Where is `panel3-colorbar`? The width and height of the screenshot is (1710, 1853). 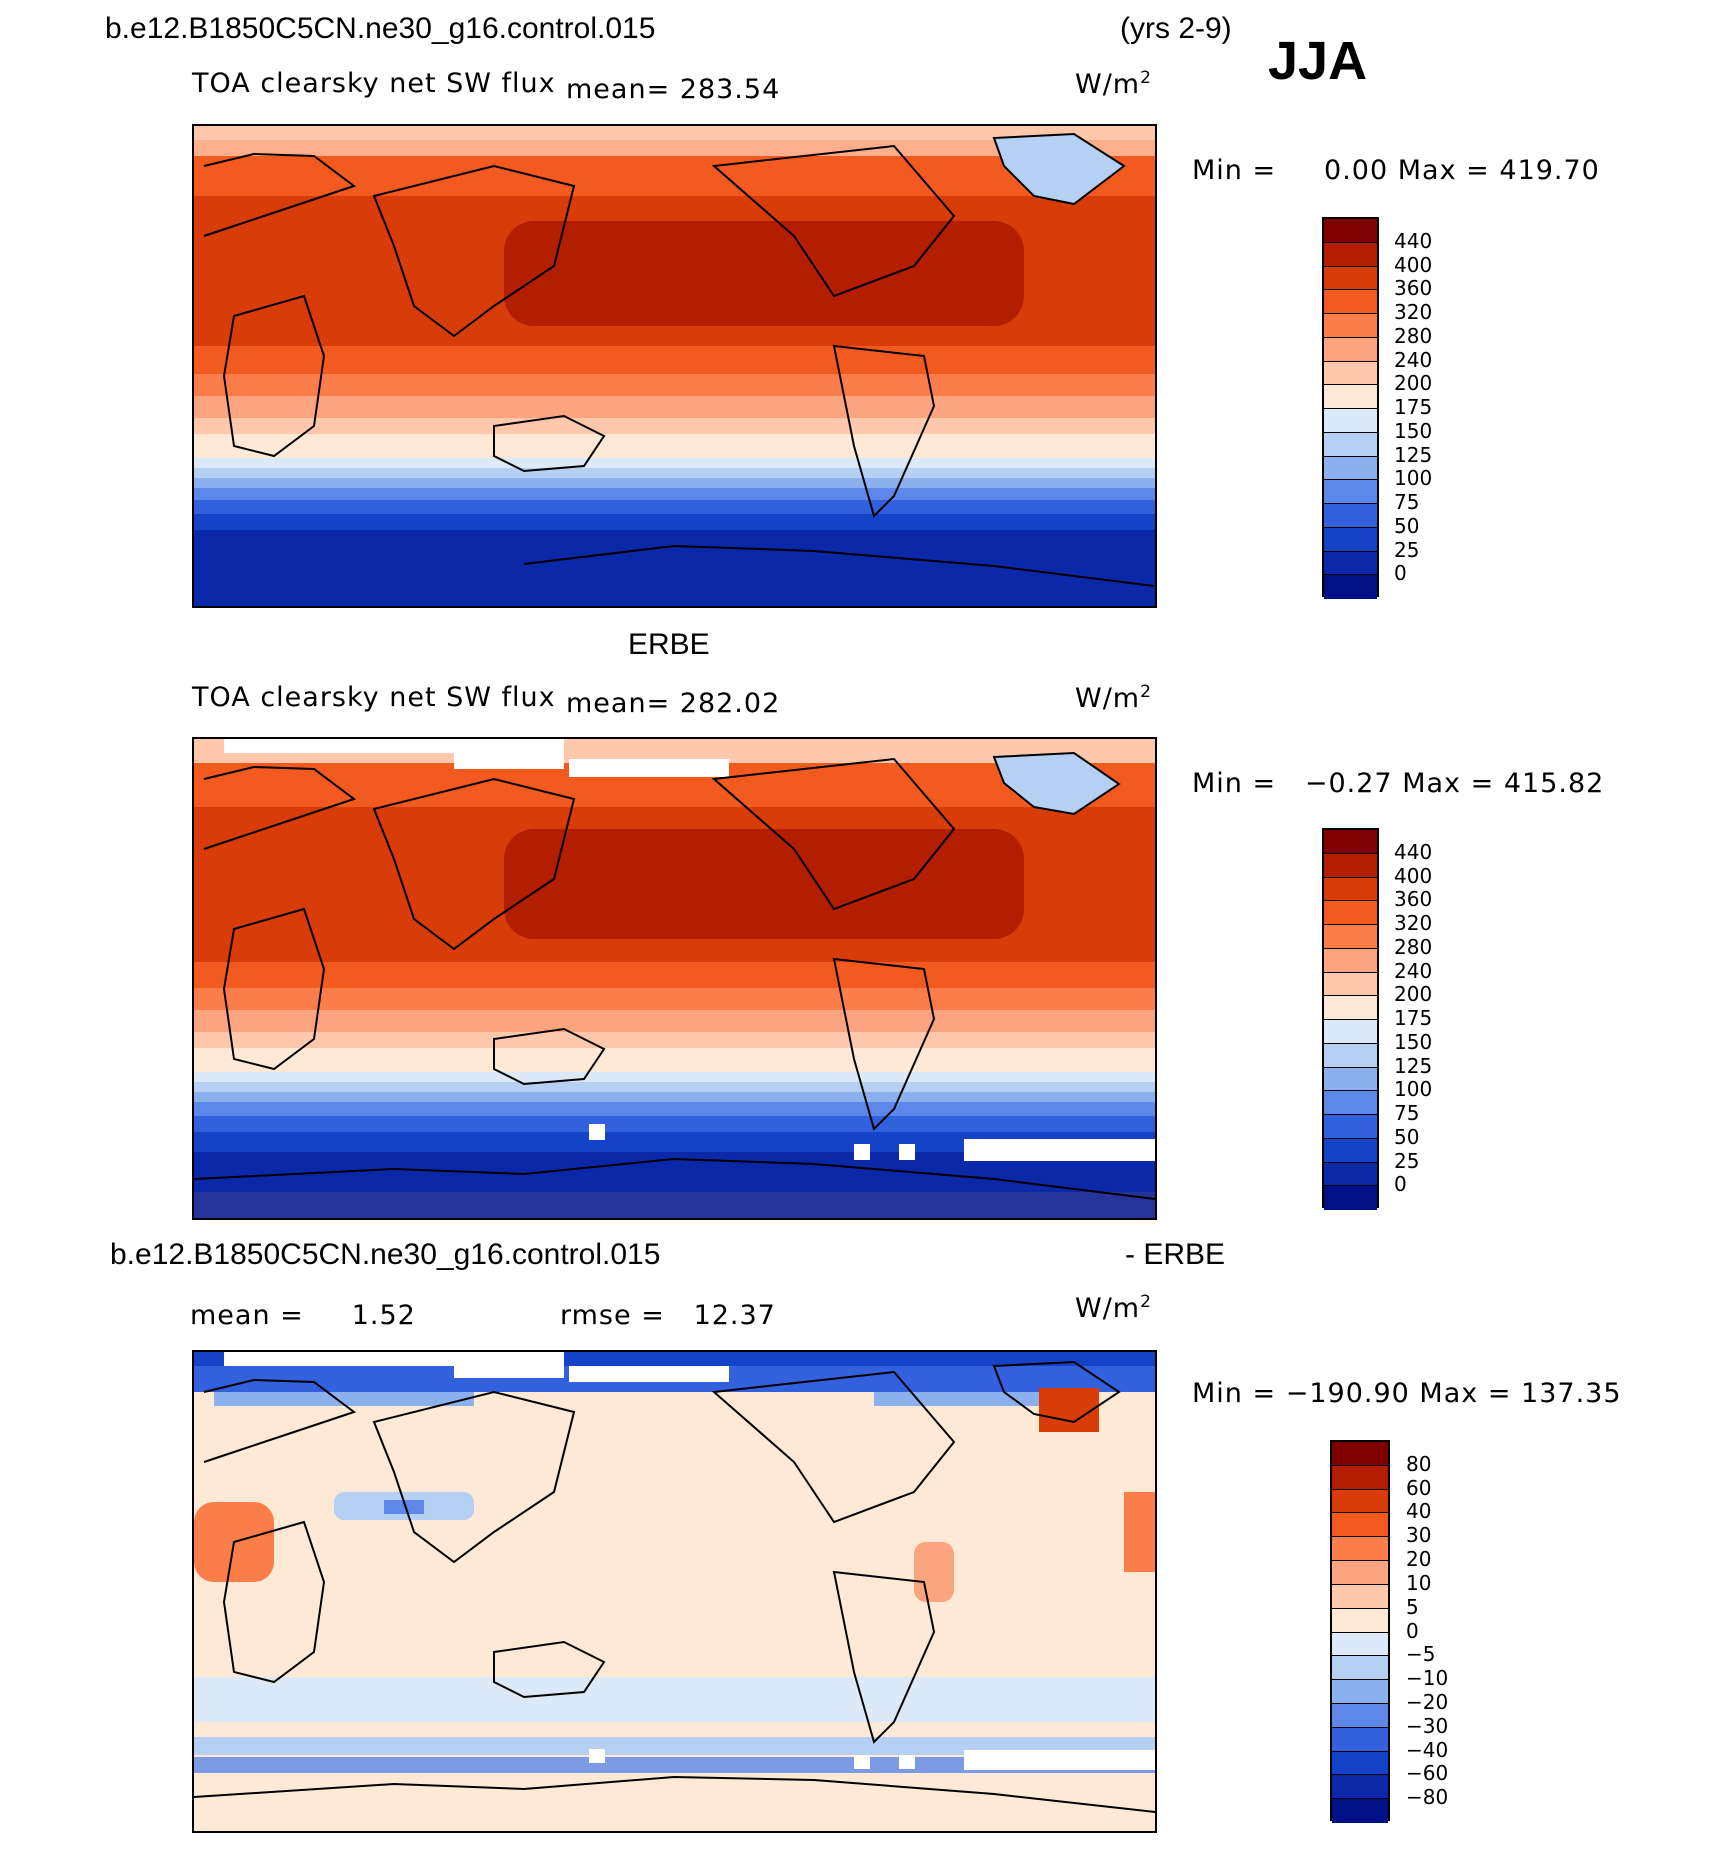 panel3-colorbar is located at coordinates (1360, 1631).